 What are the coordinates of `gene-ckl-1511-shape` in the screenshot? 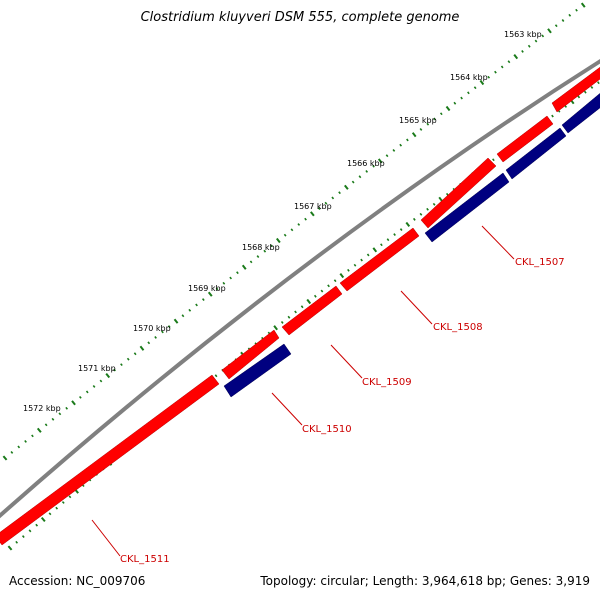 It's located at (110, 460).